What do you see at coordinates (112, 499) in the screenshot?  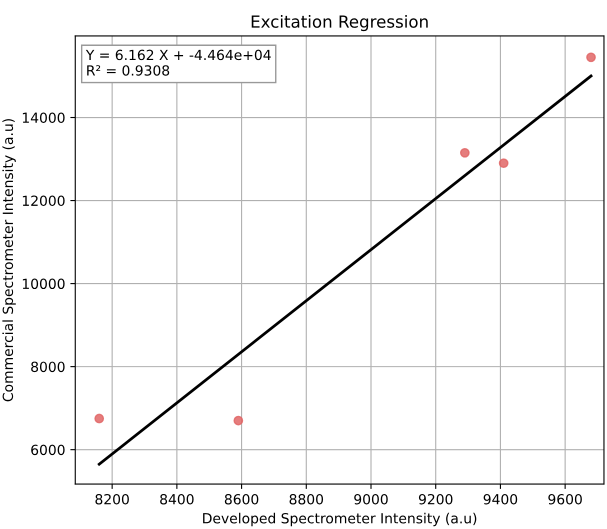 I see `x-tick-label: 8200` at bounding box center [112, 499].